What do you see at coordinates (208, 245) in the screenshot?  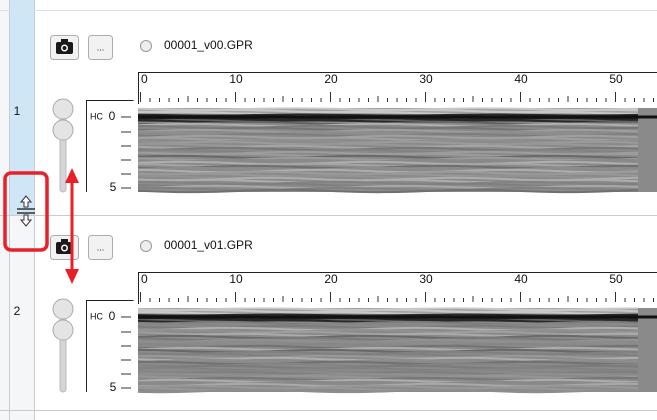 I see `file-name: 00001_v01.GPR` at bounding box center [208, 245].